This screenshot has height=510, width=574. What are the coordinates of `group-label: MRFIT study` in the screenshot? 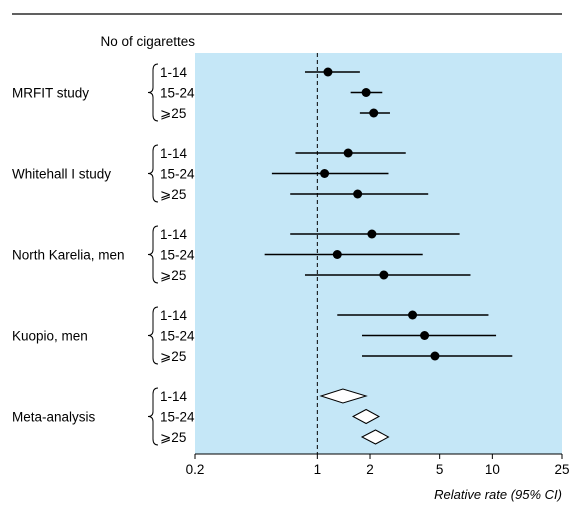 It's located at (50, 93).